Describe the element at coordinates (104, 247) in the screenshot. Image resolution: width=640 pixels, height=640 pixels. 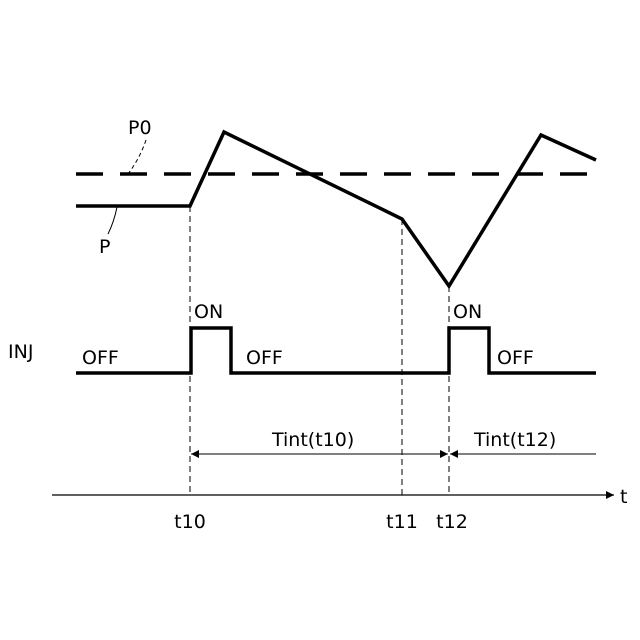
I see `p-label: P` at that location.